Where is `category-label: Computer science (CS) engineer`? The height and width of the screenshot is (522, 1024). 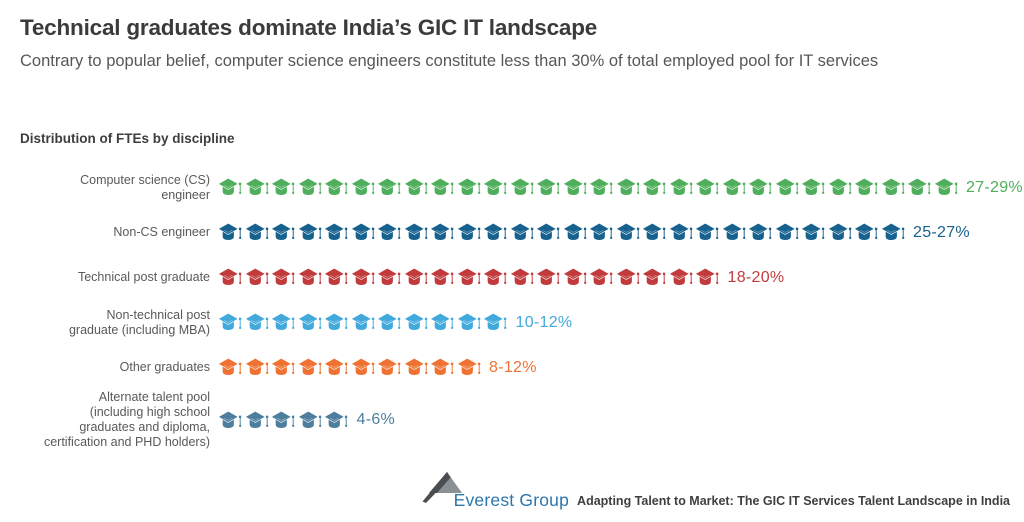 category-label: Computer science (CS) engineer is located at coordinates (145, 187).